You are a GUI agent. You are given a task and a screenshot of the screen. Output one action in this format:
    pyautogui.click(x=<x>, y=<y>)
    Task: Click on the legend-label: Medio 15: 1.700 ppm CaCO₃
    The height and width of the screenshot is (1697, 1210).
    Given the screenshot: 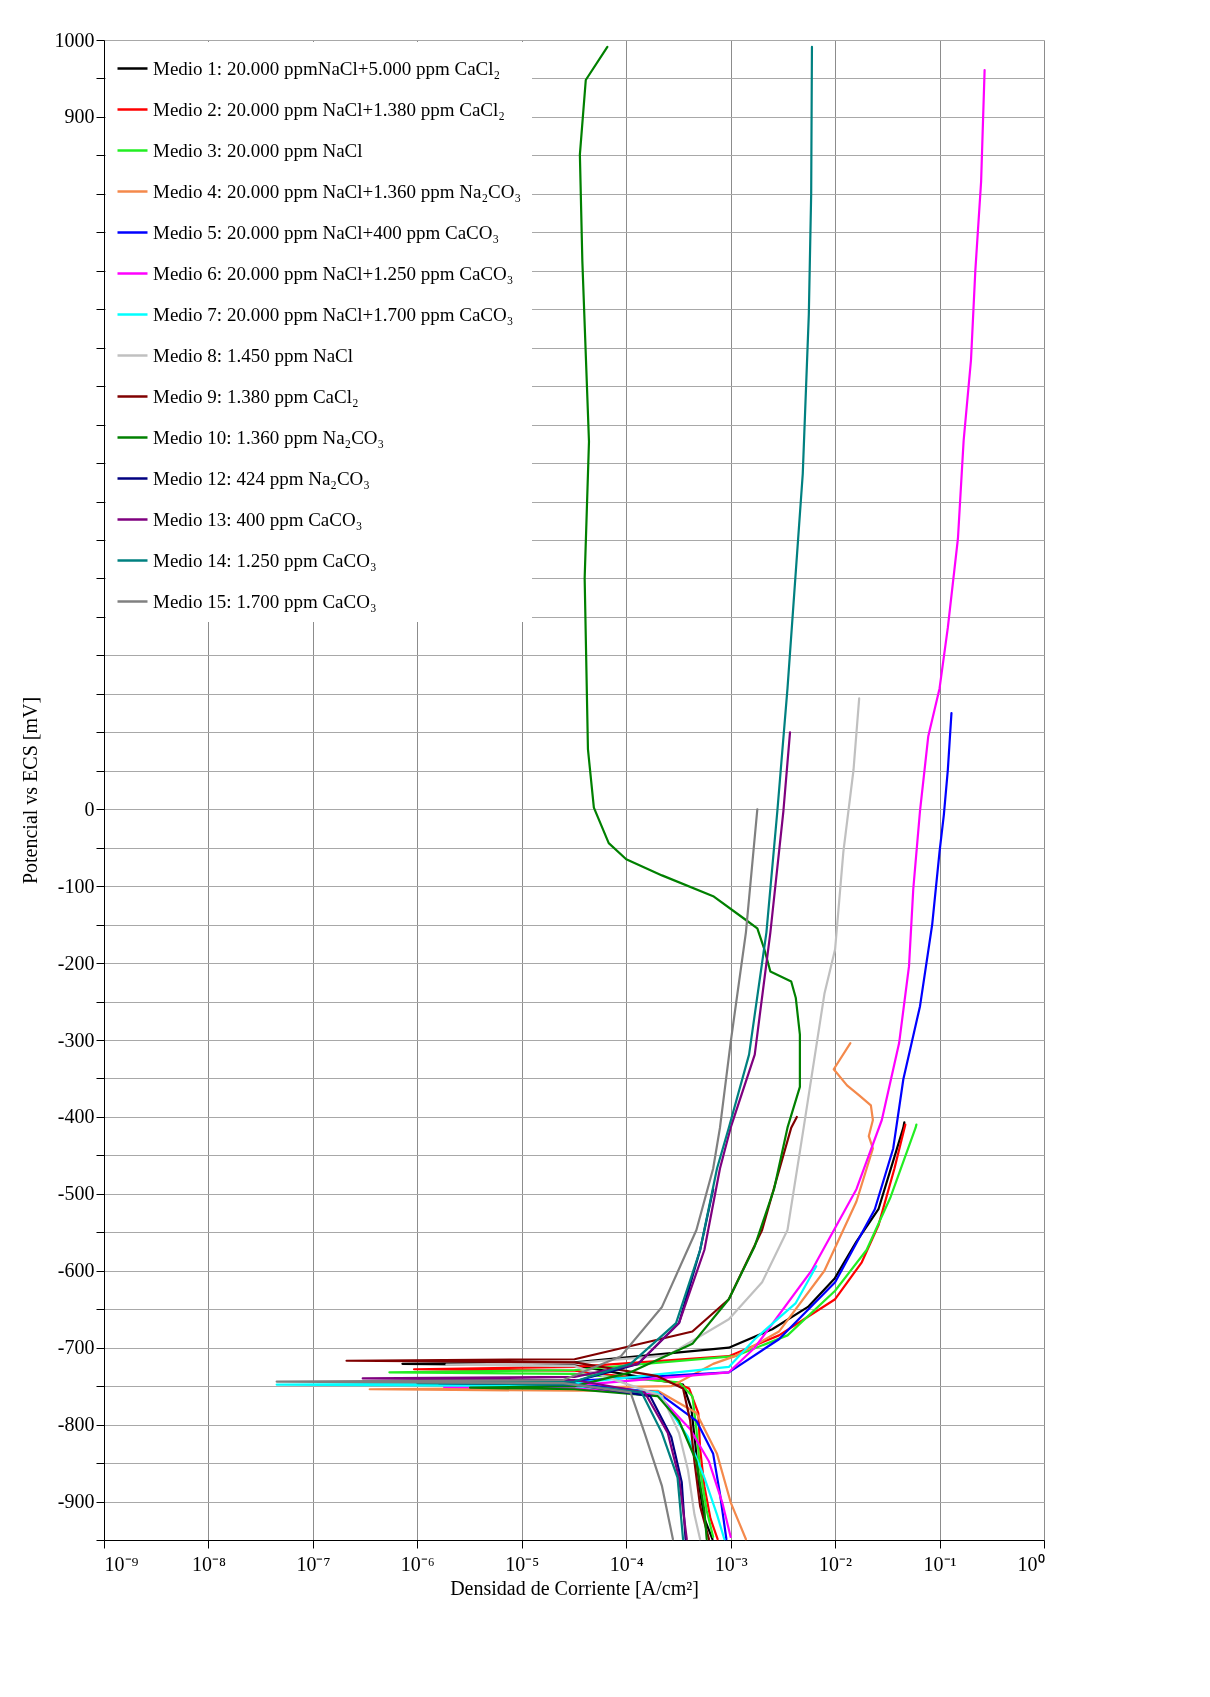 What is the action you would take?
    pyautogui.click(x=265, y=601)
    